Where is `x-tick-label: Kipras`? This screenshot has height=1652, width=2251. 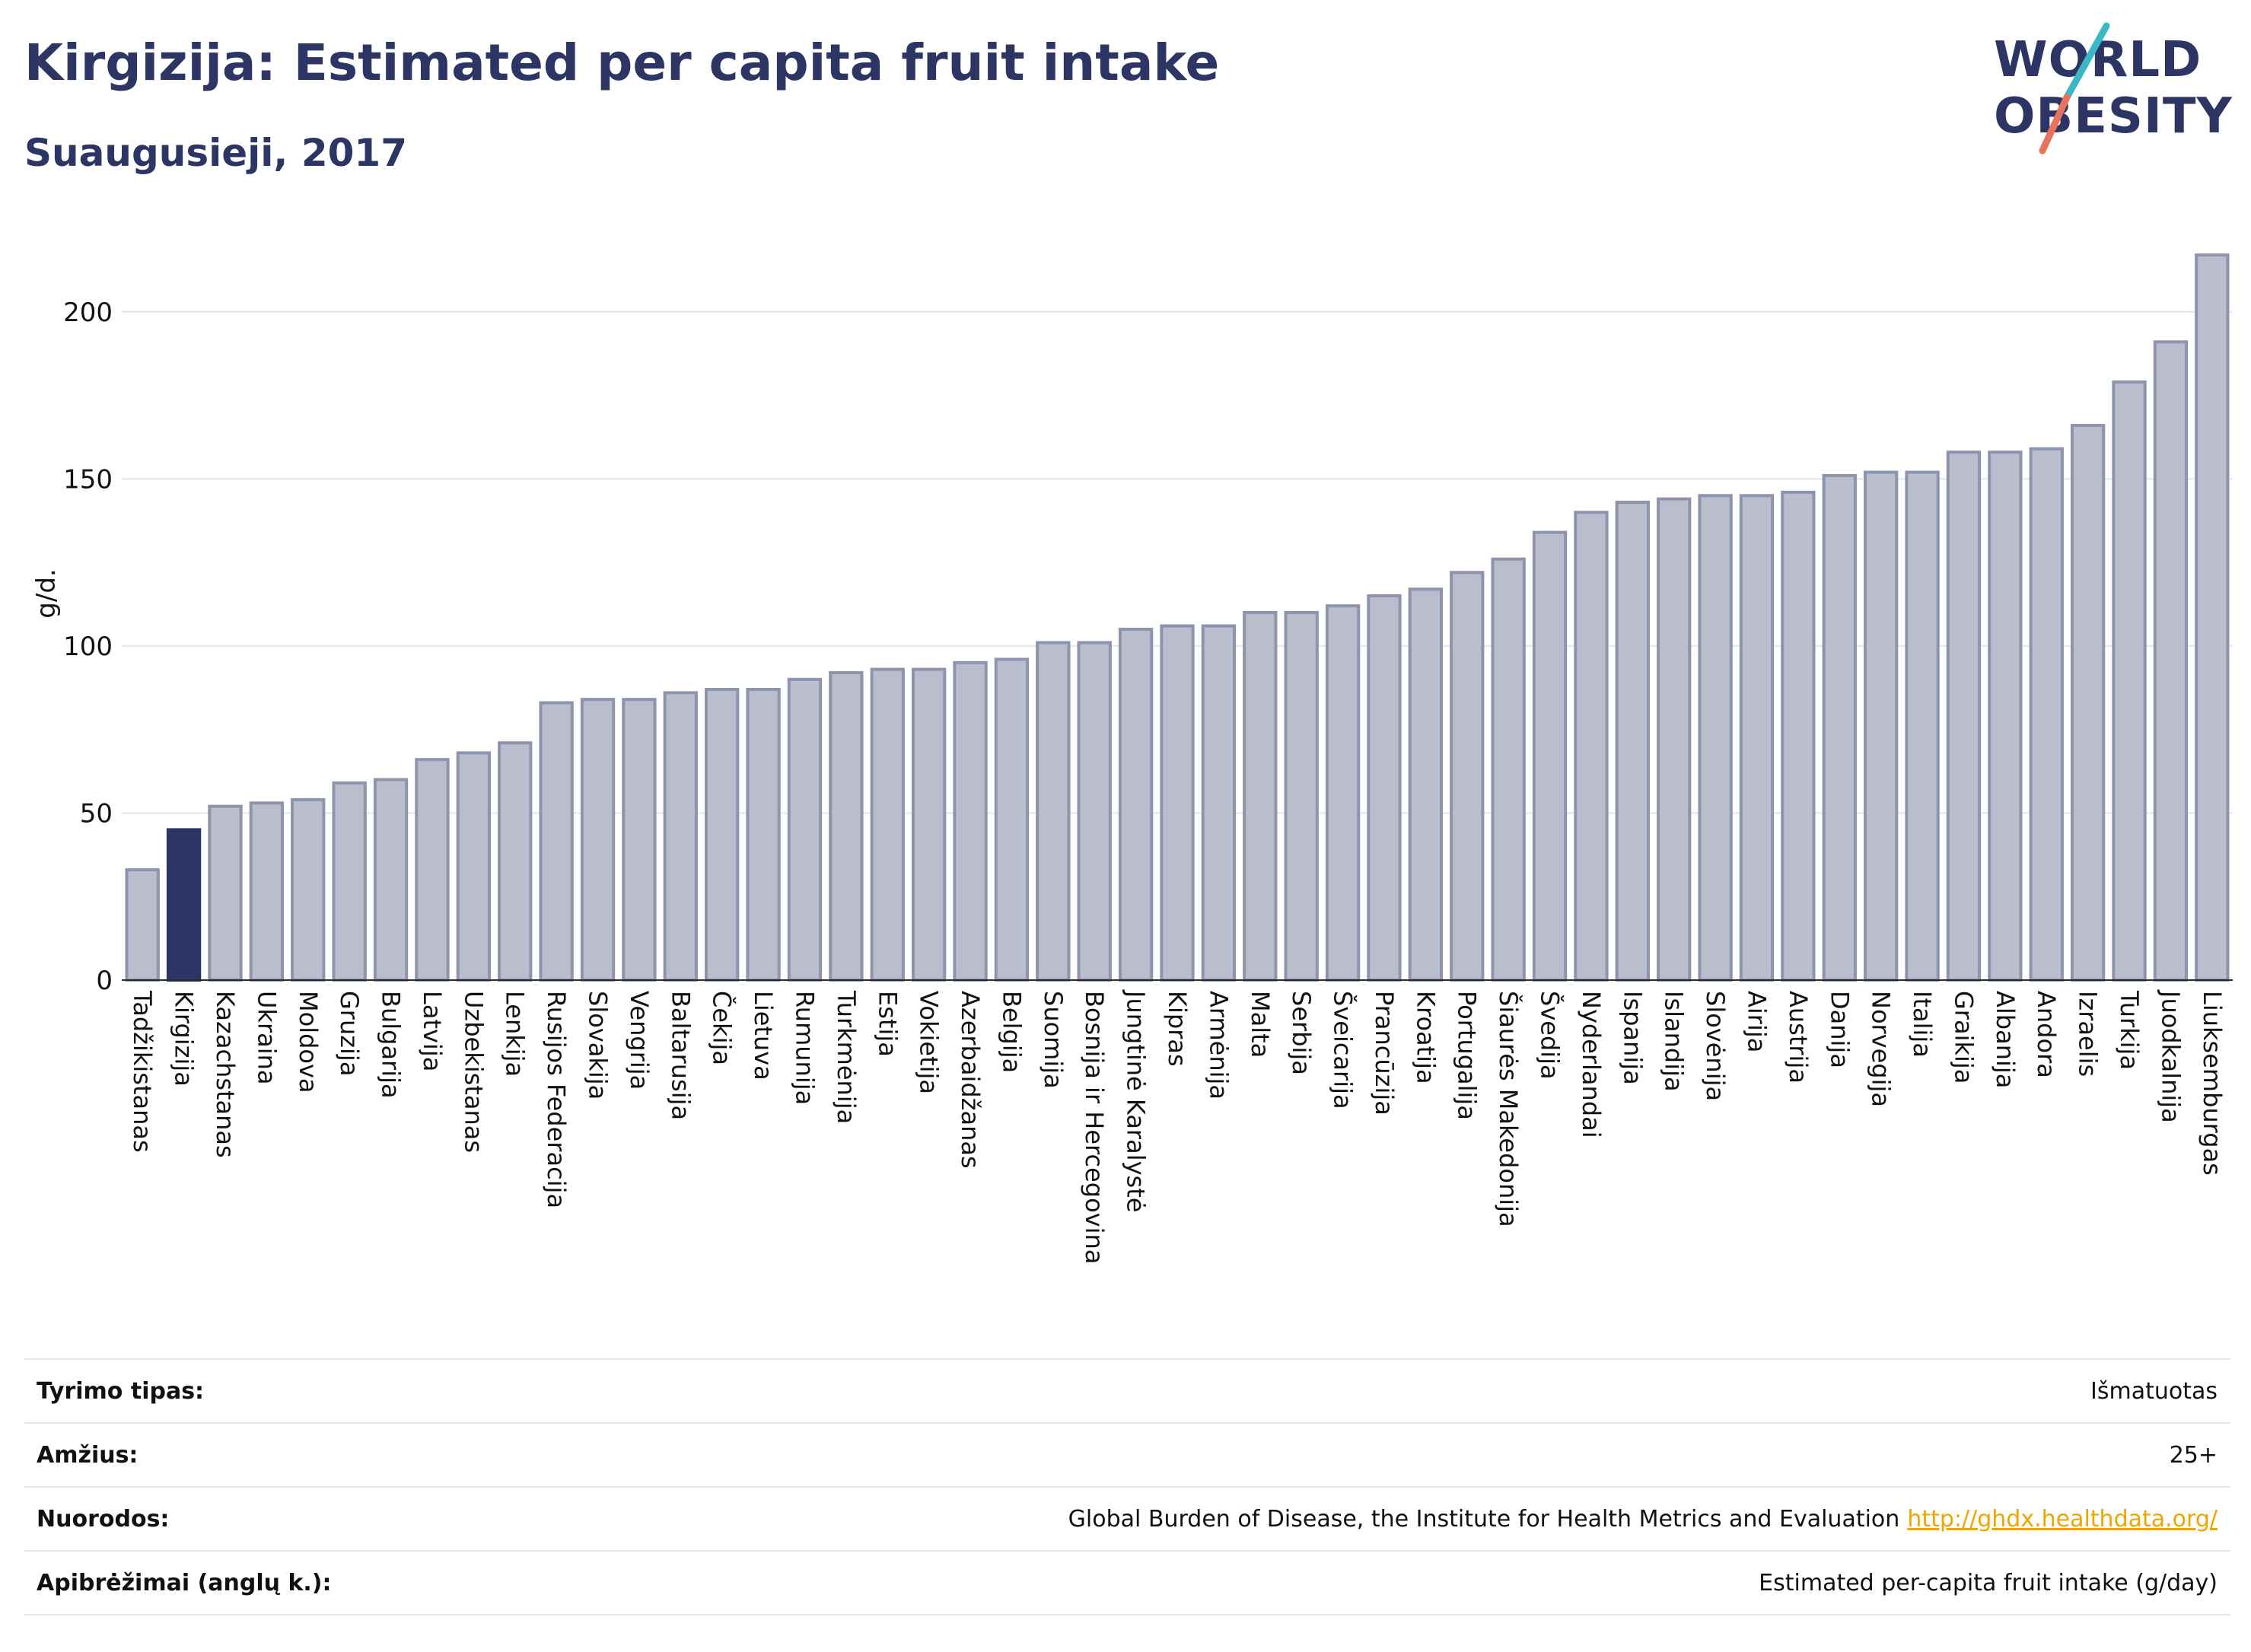 x-tick-label: Kipras is located at coordinates (1177, 1029).